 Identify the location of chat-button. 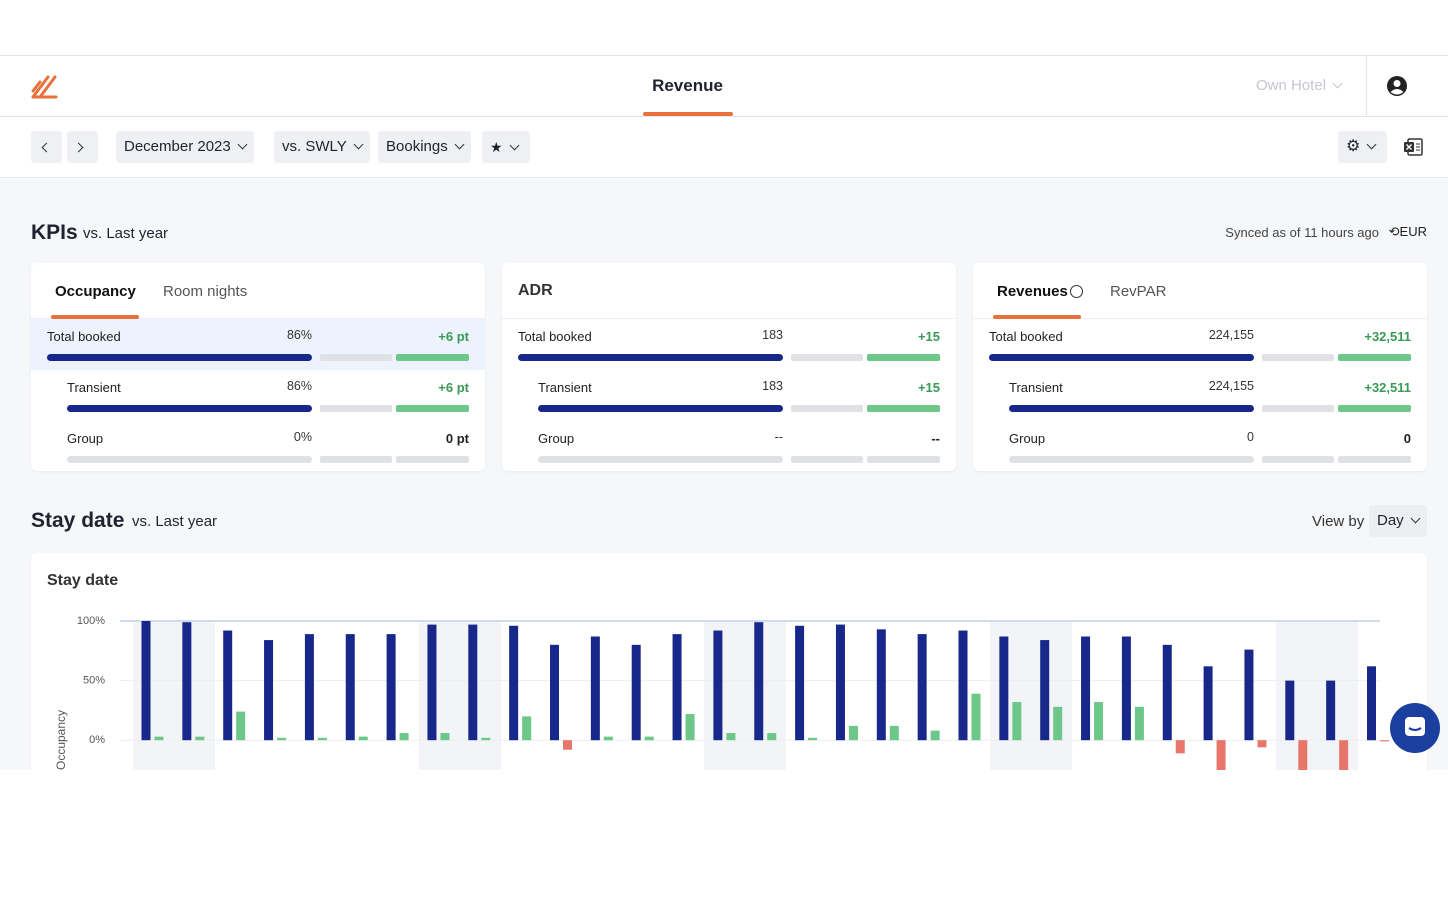
(1415, 728).